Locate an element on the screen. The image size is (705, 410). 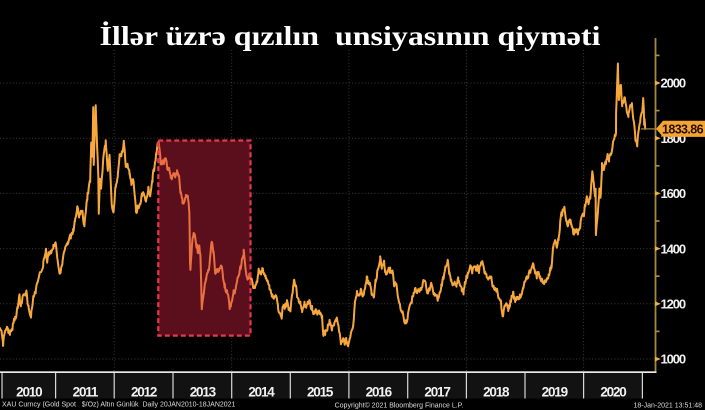
svg-text: 1200 is located at coordinates (673, 304).